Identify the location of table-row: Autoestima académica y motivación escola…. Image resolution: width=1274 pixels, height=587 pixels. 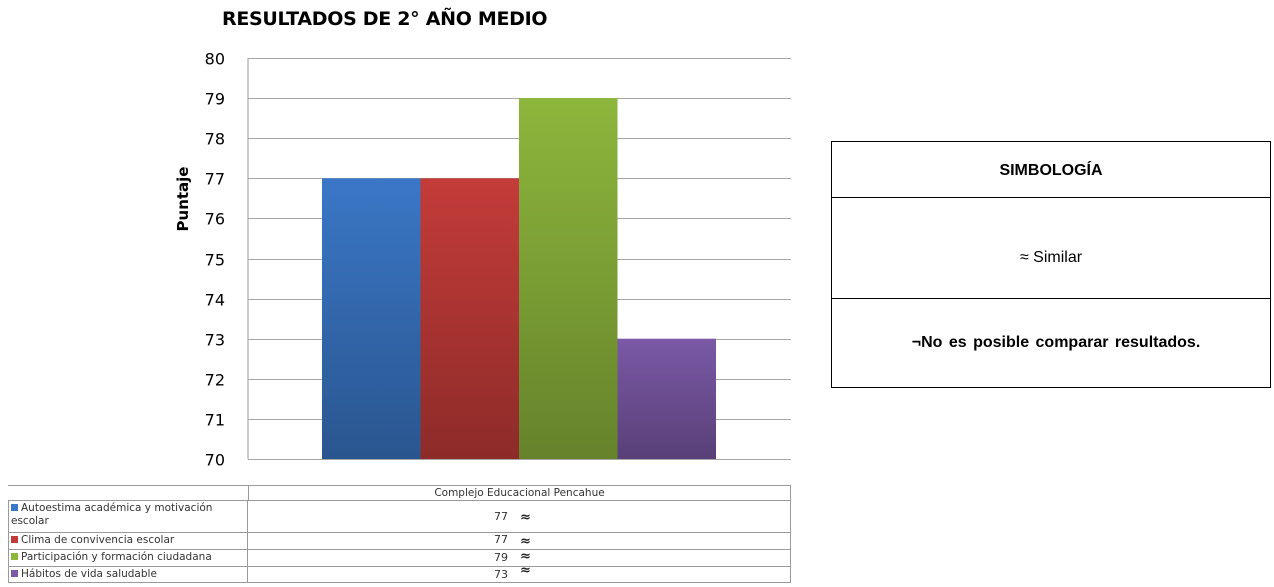
(399, 516).